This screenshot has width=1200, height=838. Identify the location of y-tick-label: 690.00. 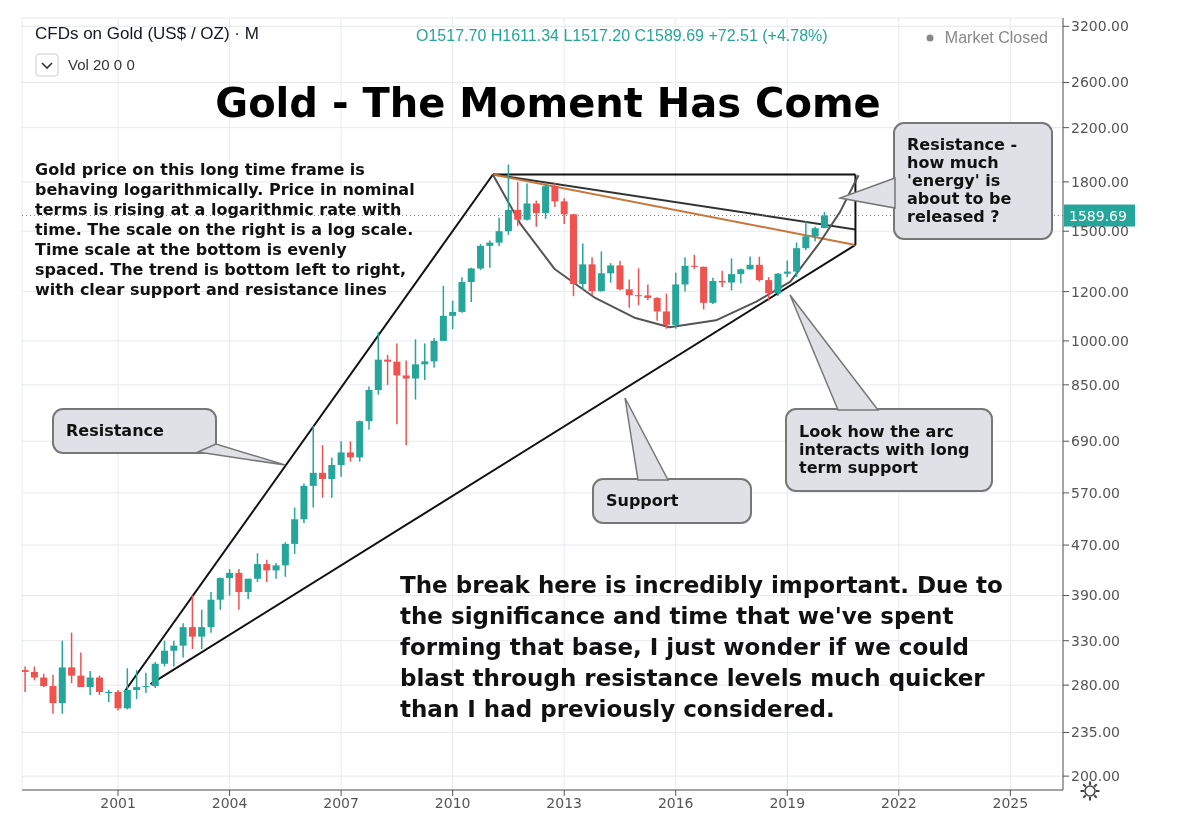
(1095, 441).